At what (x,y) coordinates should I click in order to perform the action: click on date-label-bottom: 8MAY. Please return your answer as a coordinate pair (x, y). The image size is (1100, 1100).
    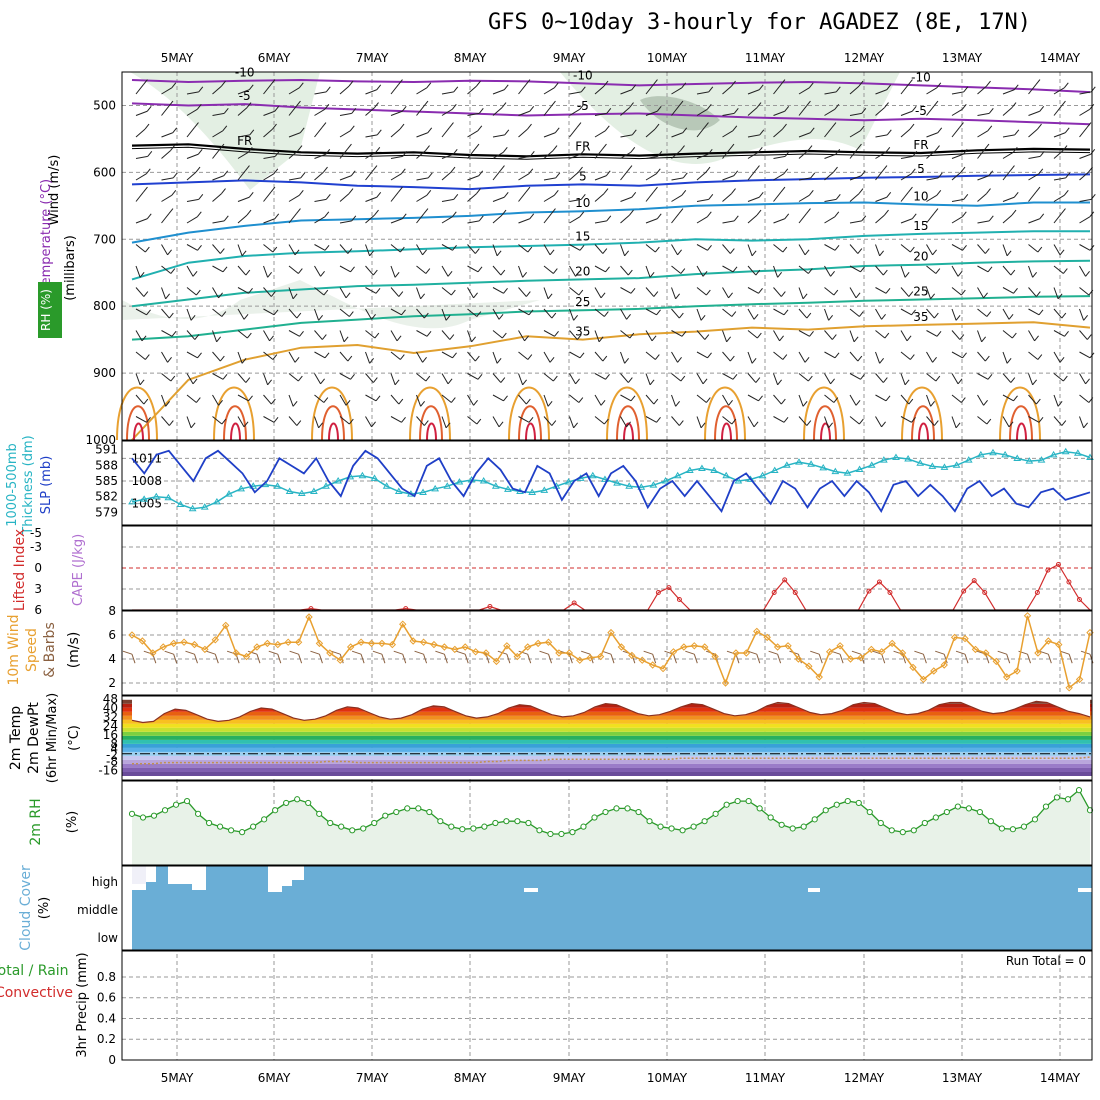
    Looking at the image, I should click on (470, 1078).